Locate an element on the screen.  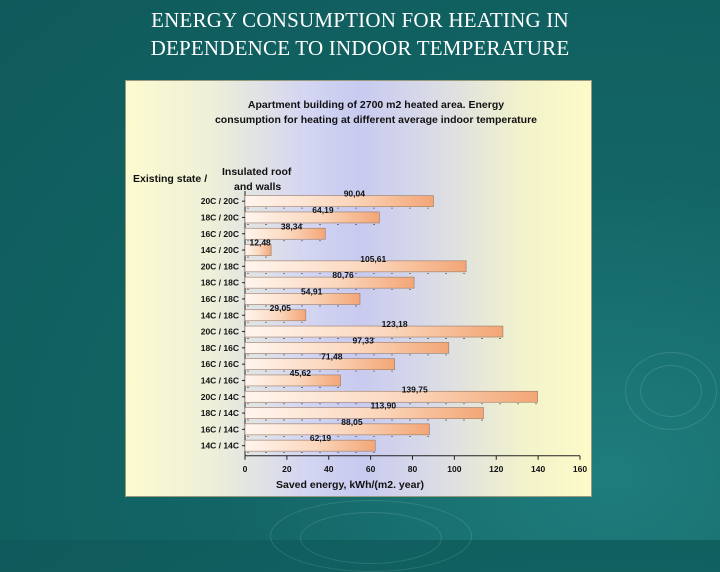
data-label: 97,33 is located at coordinates (364, 340).